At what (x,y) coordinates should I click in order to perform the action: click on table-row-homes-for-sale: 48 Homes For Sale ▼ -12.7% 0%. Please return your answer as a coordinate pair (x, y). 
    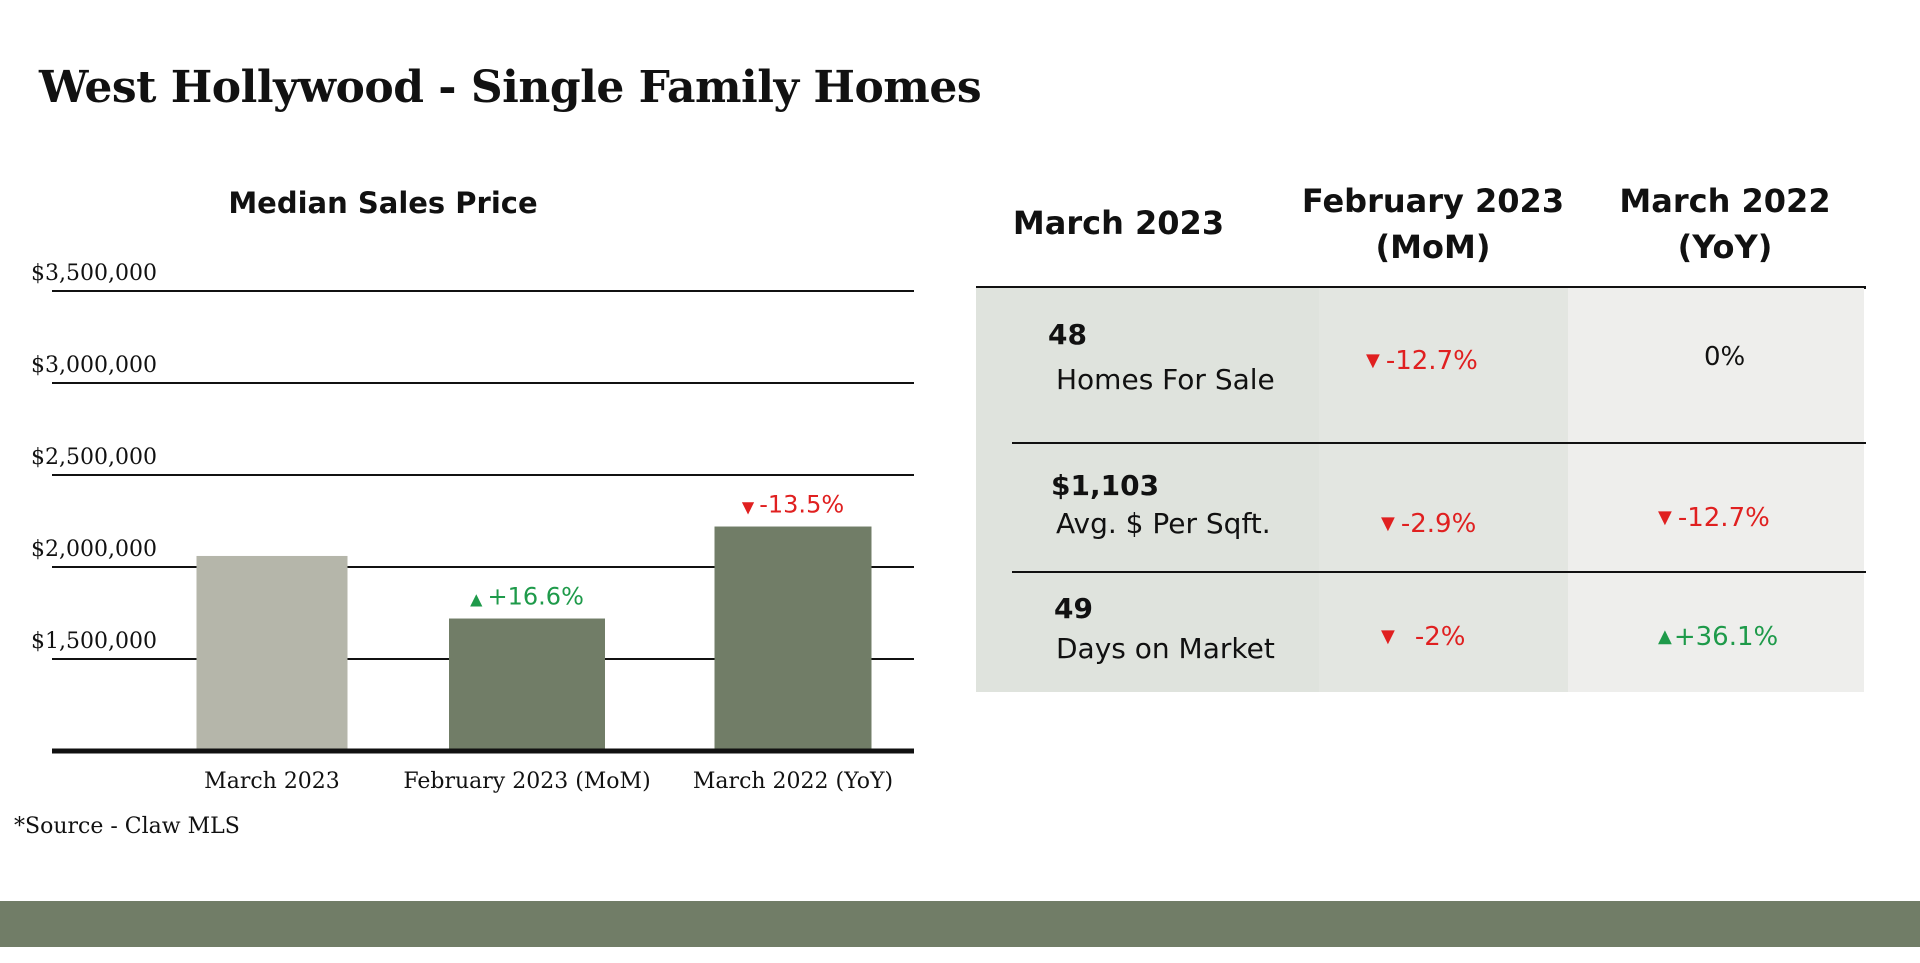
    Looking at the image, I should click on (1420, 365).